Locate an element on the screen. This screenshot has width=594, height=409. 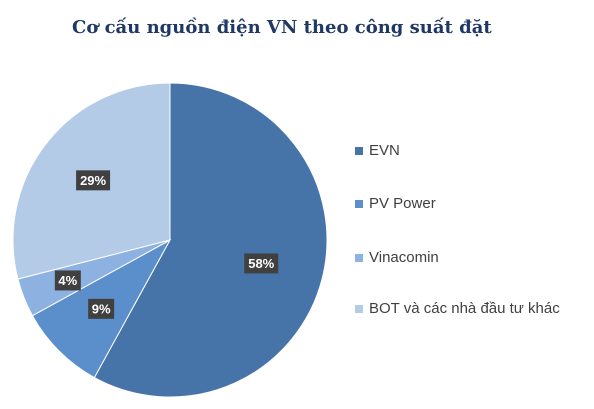
data-label-bot: 29% is located at coordinates (93, 180).